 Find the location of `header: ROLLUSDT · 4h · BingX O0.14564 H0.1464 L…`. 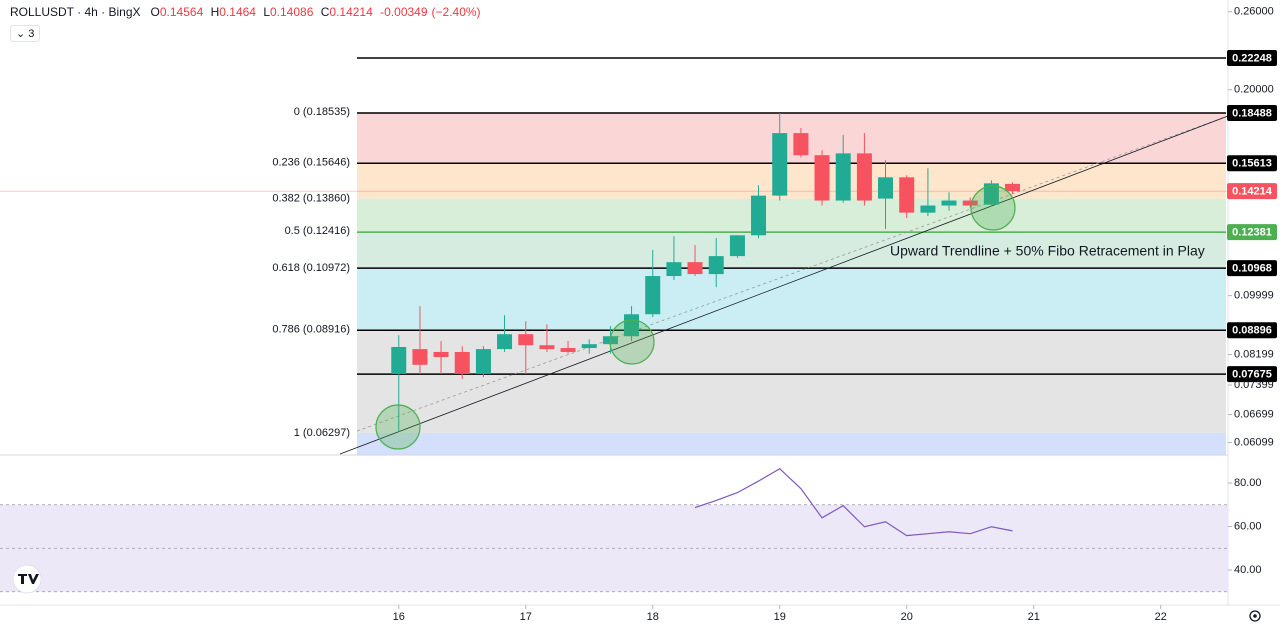

header: ROLLUSDT · 4h · BingX O0.14564 H0.1464 L… is located at coordinates (247, 12).